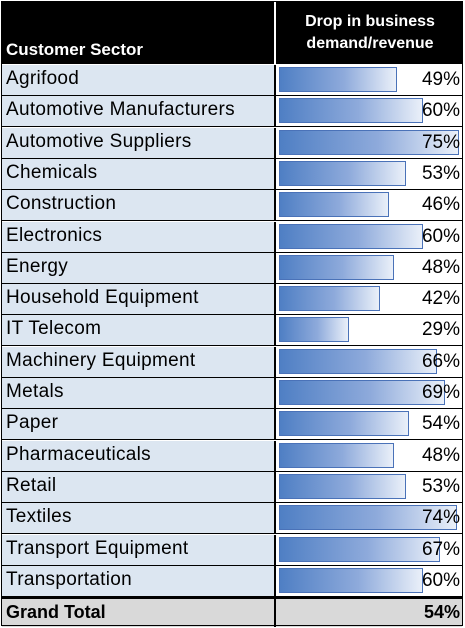  I want to click on value-label: 67%, so click(440, 549).